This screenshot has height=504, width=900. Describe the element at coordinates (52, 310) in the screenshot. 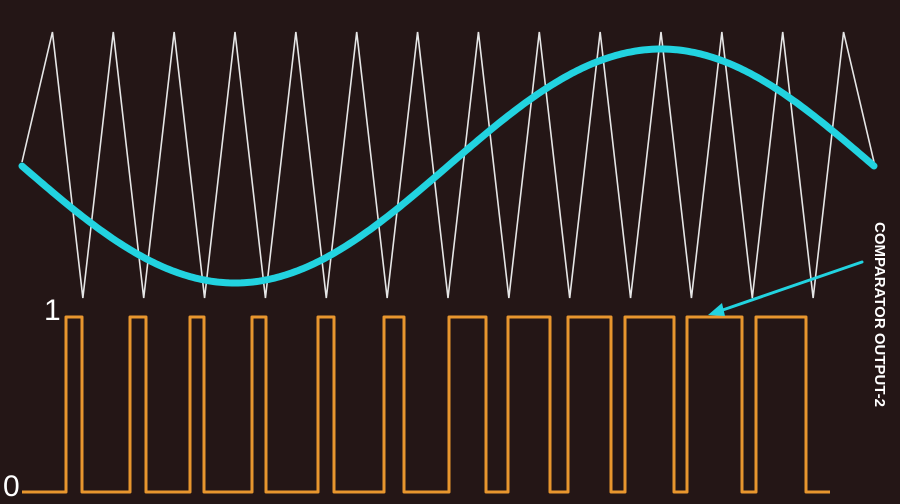

I see `level-high-label: 1` at that location.